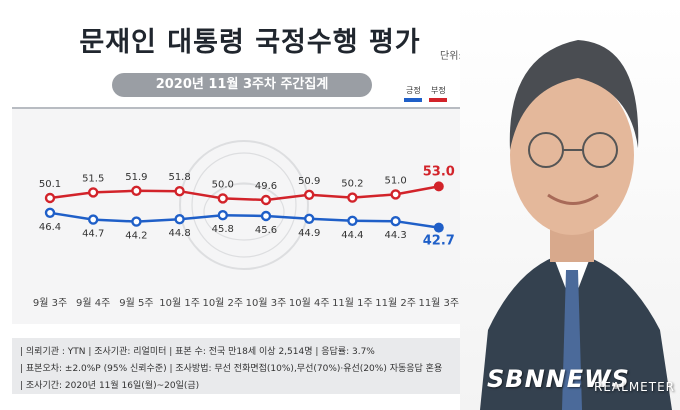  What do you see at coordinates (242, 85) in the screenshot?
I see `subtitle-banner: 2020년 11월 3주차 주간집계` at bounding box center [242, 85].